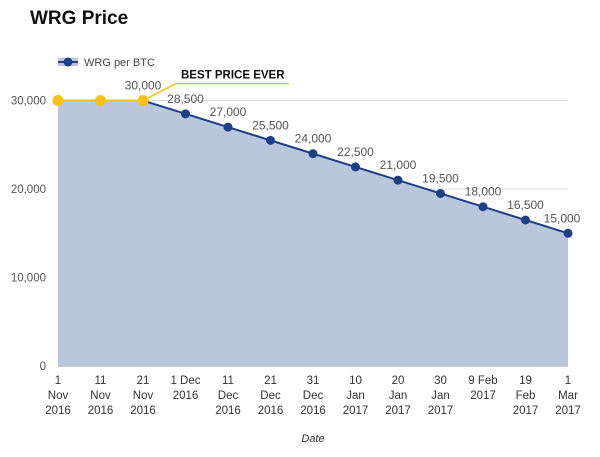 The width and height of the screenshot is (600, 457). I want to click on x-tick-label: 1 Mar 2017, so click(568, 396).